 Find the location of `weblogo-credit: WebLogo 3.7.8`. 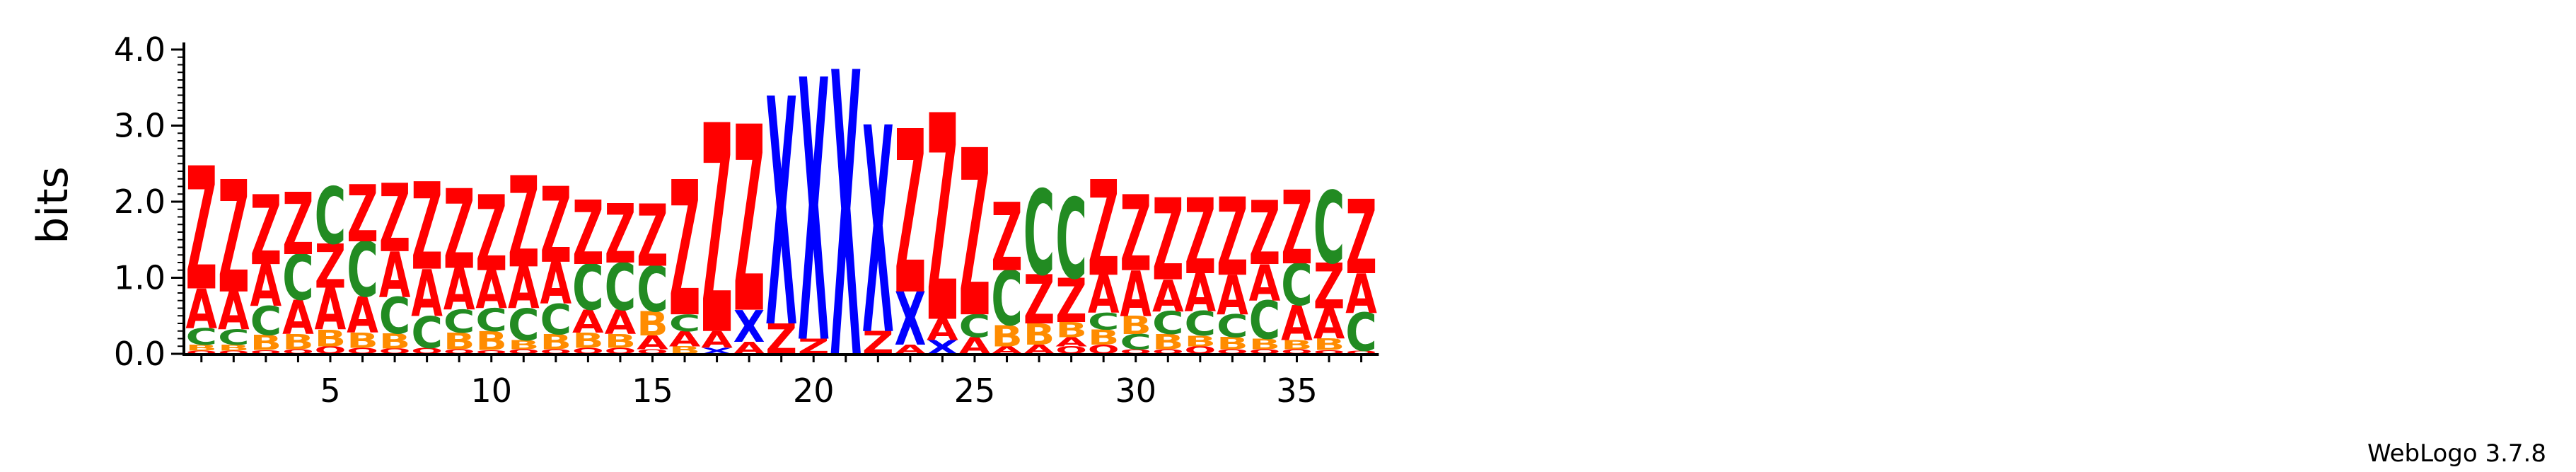

weblogo-credit: WebLogo 3.7.8 is located at coordinates (2456, 453).